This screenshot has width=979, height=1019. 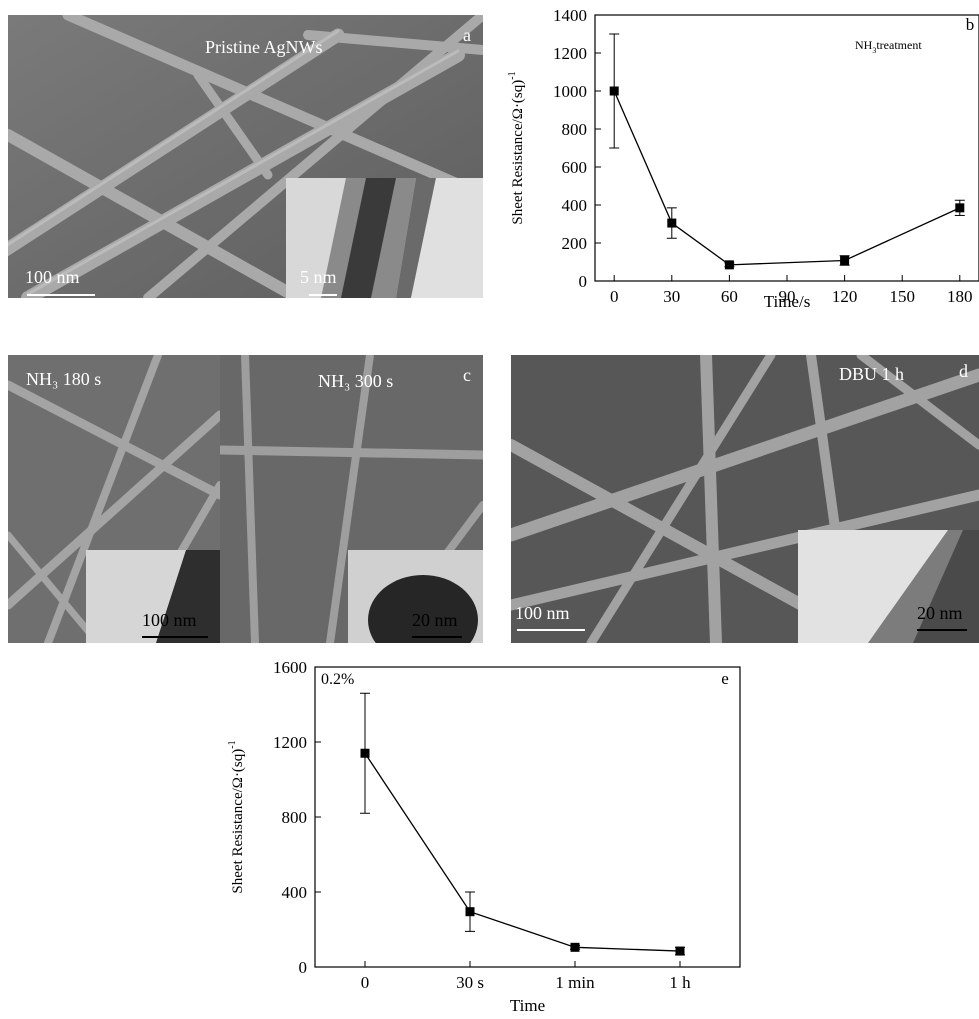 What do you see at coordinates (175, 637) in the screenshot?
I see `panel-c-left-scale-bar` at bounding box center [175, 637].